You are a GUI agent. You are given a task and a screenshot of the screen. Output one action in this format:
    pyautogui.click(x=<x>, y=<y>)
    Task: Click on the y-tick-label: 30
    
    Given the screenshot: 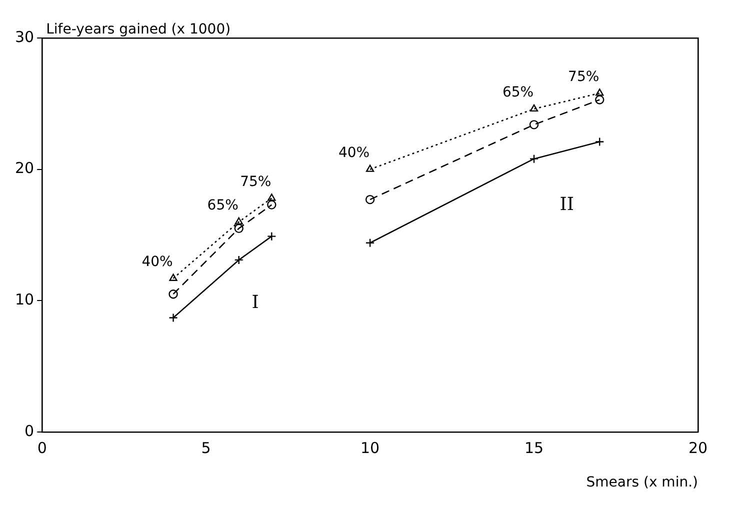 What is the action you would take?
    pyautogui.click(x=24, y=37)
    